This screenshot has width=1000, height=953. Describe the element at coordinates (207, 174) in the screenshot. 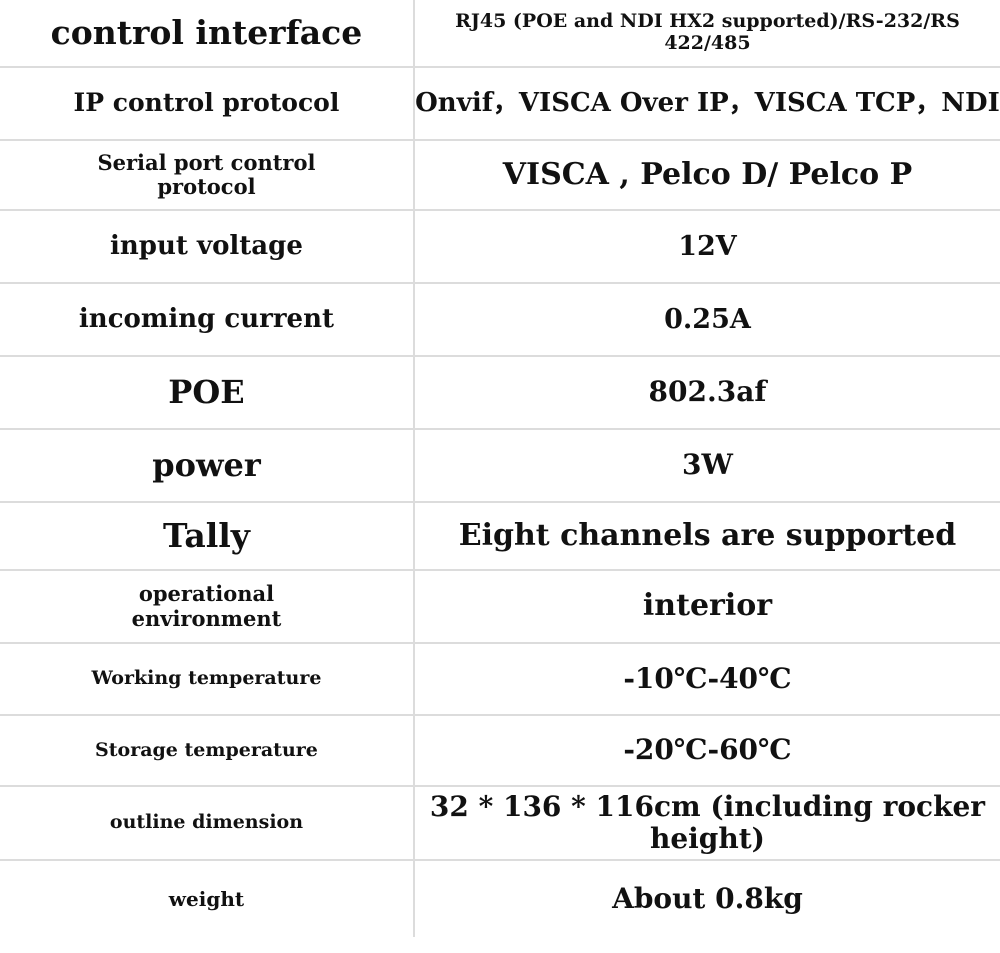

I see `spec-label: Serial port control protocol` at that location.